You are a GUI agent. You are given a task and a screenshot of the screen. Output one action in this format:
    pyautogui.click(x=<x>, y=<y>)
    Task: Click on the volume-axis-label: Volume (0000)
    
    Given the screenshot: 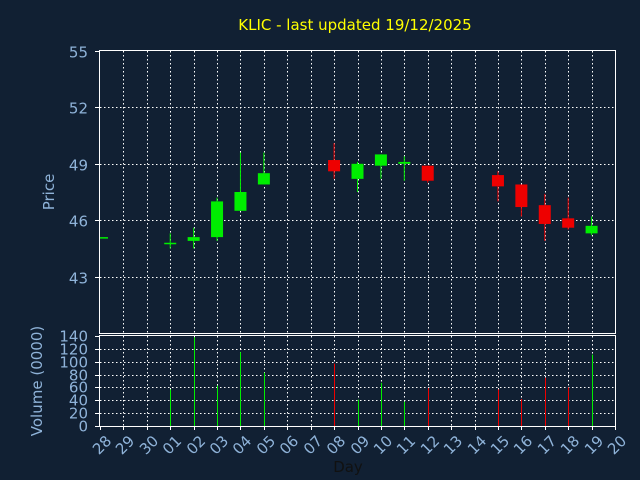 What is the action you would take?
    pyautogui.click(x=37, y=381)
    